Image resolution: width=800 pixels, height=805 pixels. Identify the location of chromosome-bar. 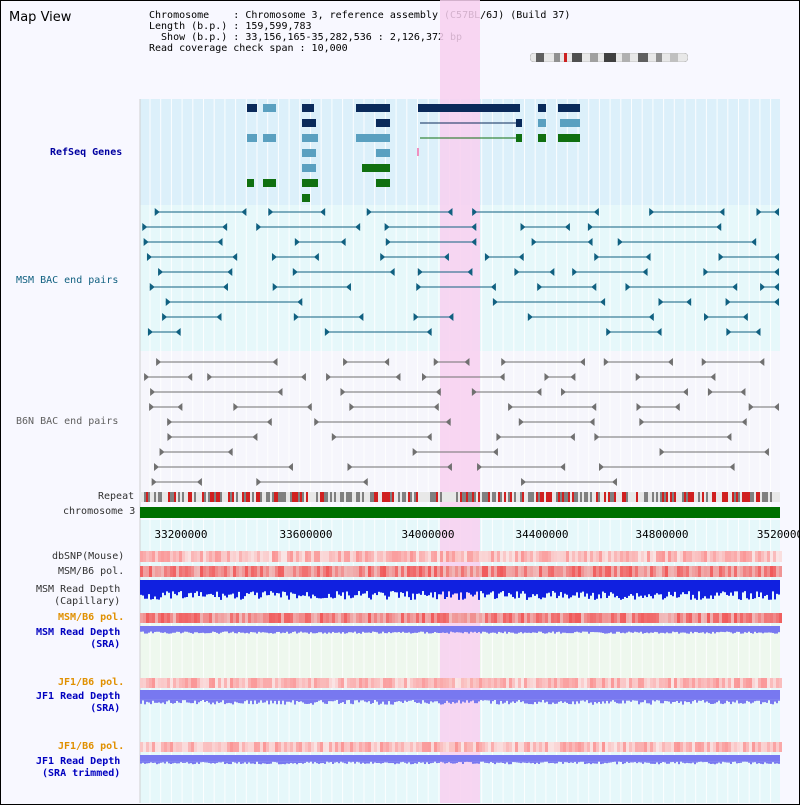
(460, 512).